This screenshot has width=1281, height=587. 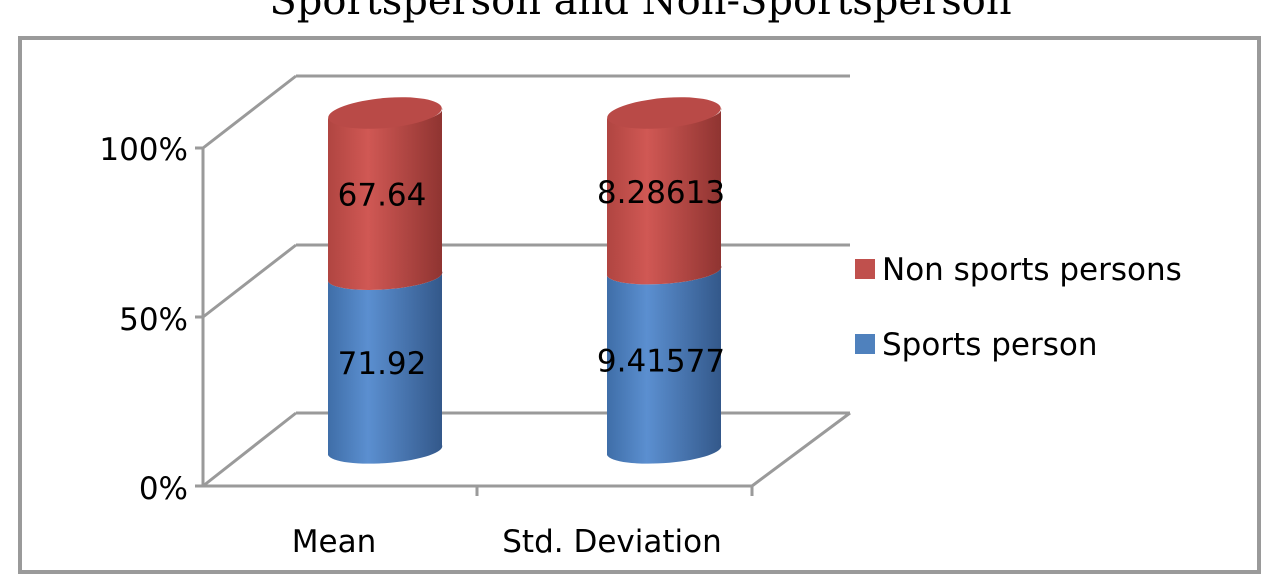 I want to click on chart-title: Sportsperson and Non-Sportsperson, so click(x=640, y=12).